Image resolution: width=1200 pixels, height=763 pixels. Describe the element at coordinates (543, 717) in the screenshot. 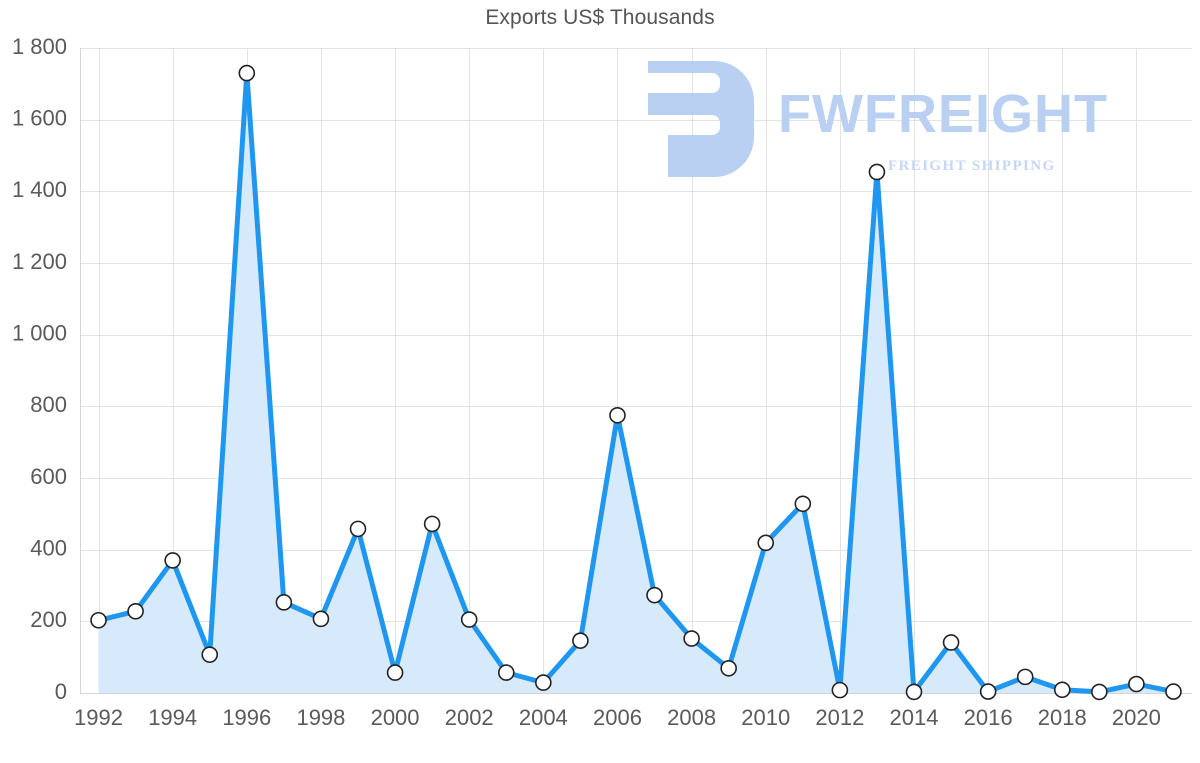

I see `x-axis-tick-label: 2004` at that location.